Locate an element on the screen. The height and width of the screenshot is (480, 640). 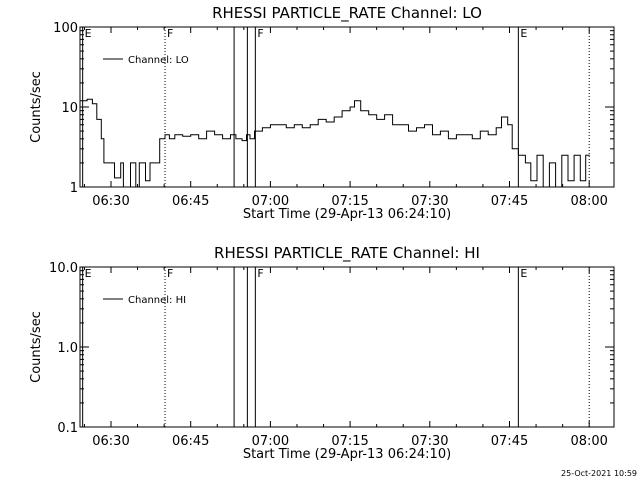
y-tick-label: 100 is located at coordinates (65, 28).